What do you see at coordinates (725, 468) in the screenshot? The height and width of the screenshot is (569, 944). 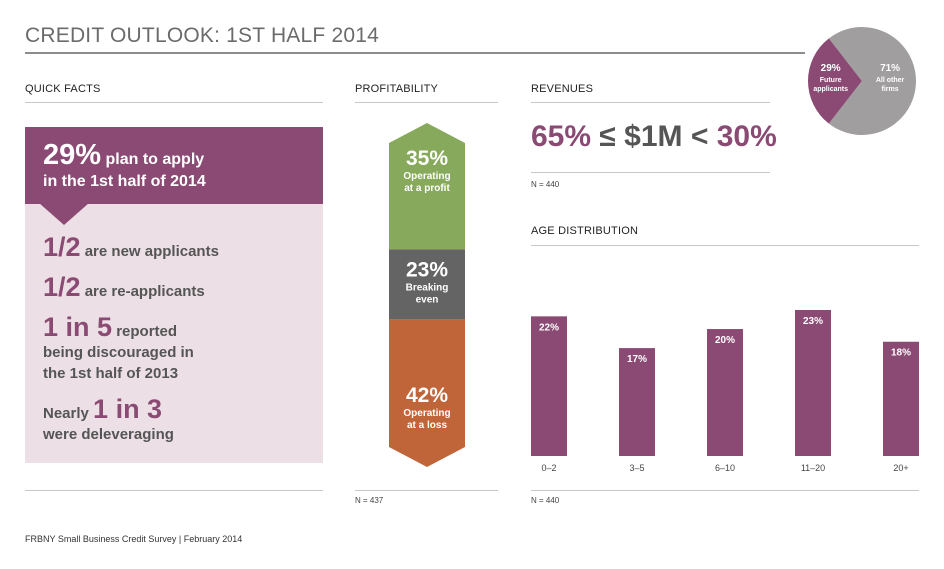 I see `category-tick-label: 6–10` at bounding box center [725, 468].